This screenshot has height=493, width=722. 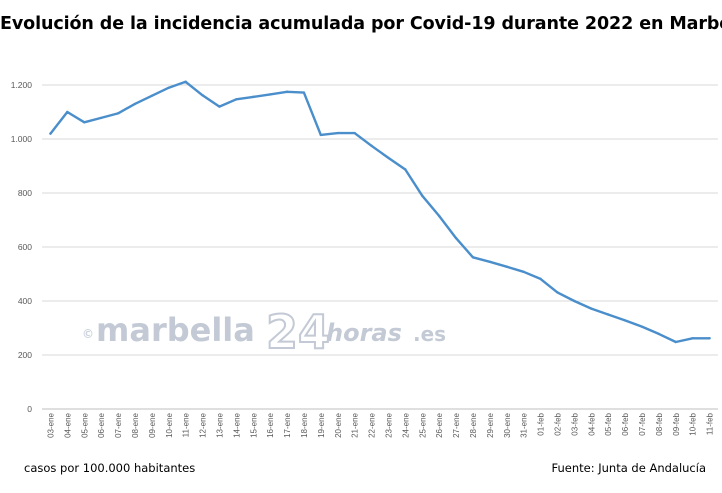 What do you see at coordinates (710, 423) in the screenshot?
I see `x-tick-label: 11-feb` at bounding box center [710, 423].